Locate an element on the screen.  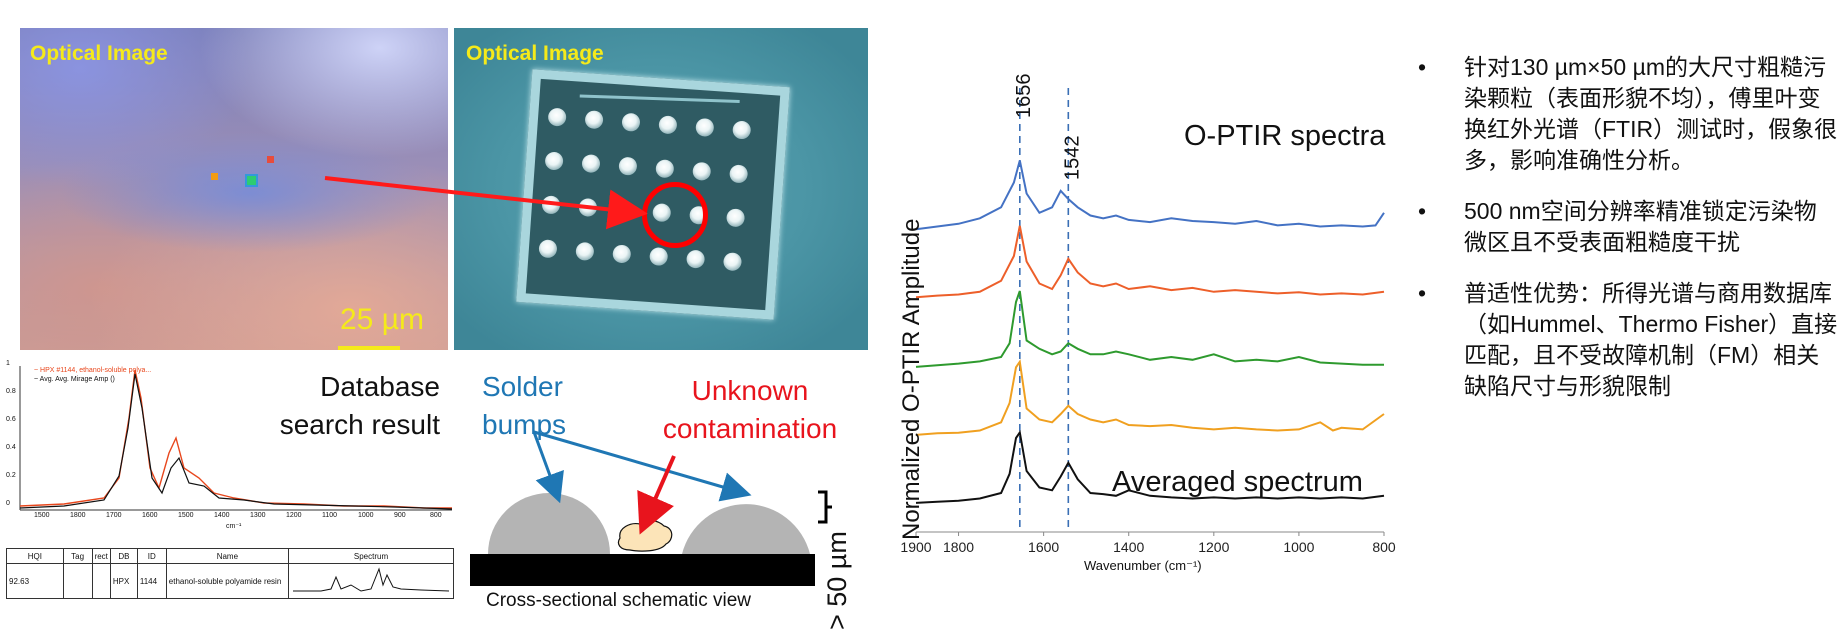
unknown-label-line2: contamination is located at coordinates (750, 428).